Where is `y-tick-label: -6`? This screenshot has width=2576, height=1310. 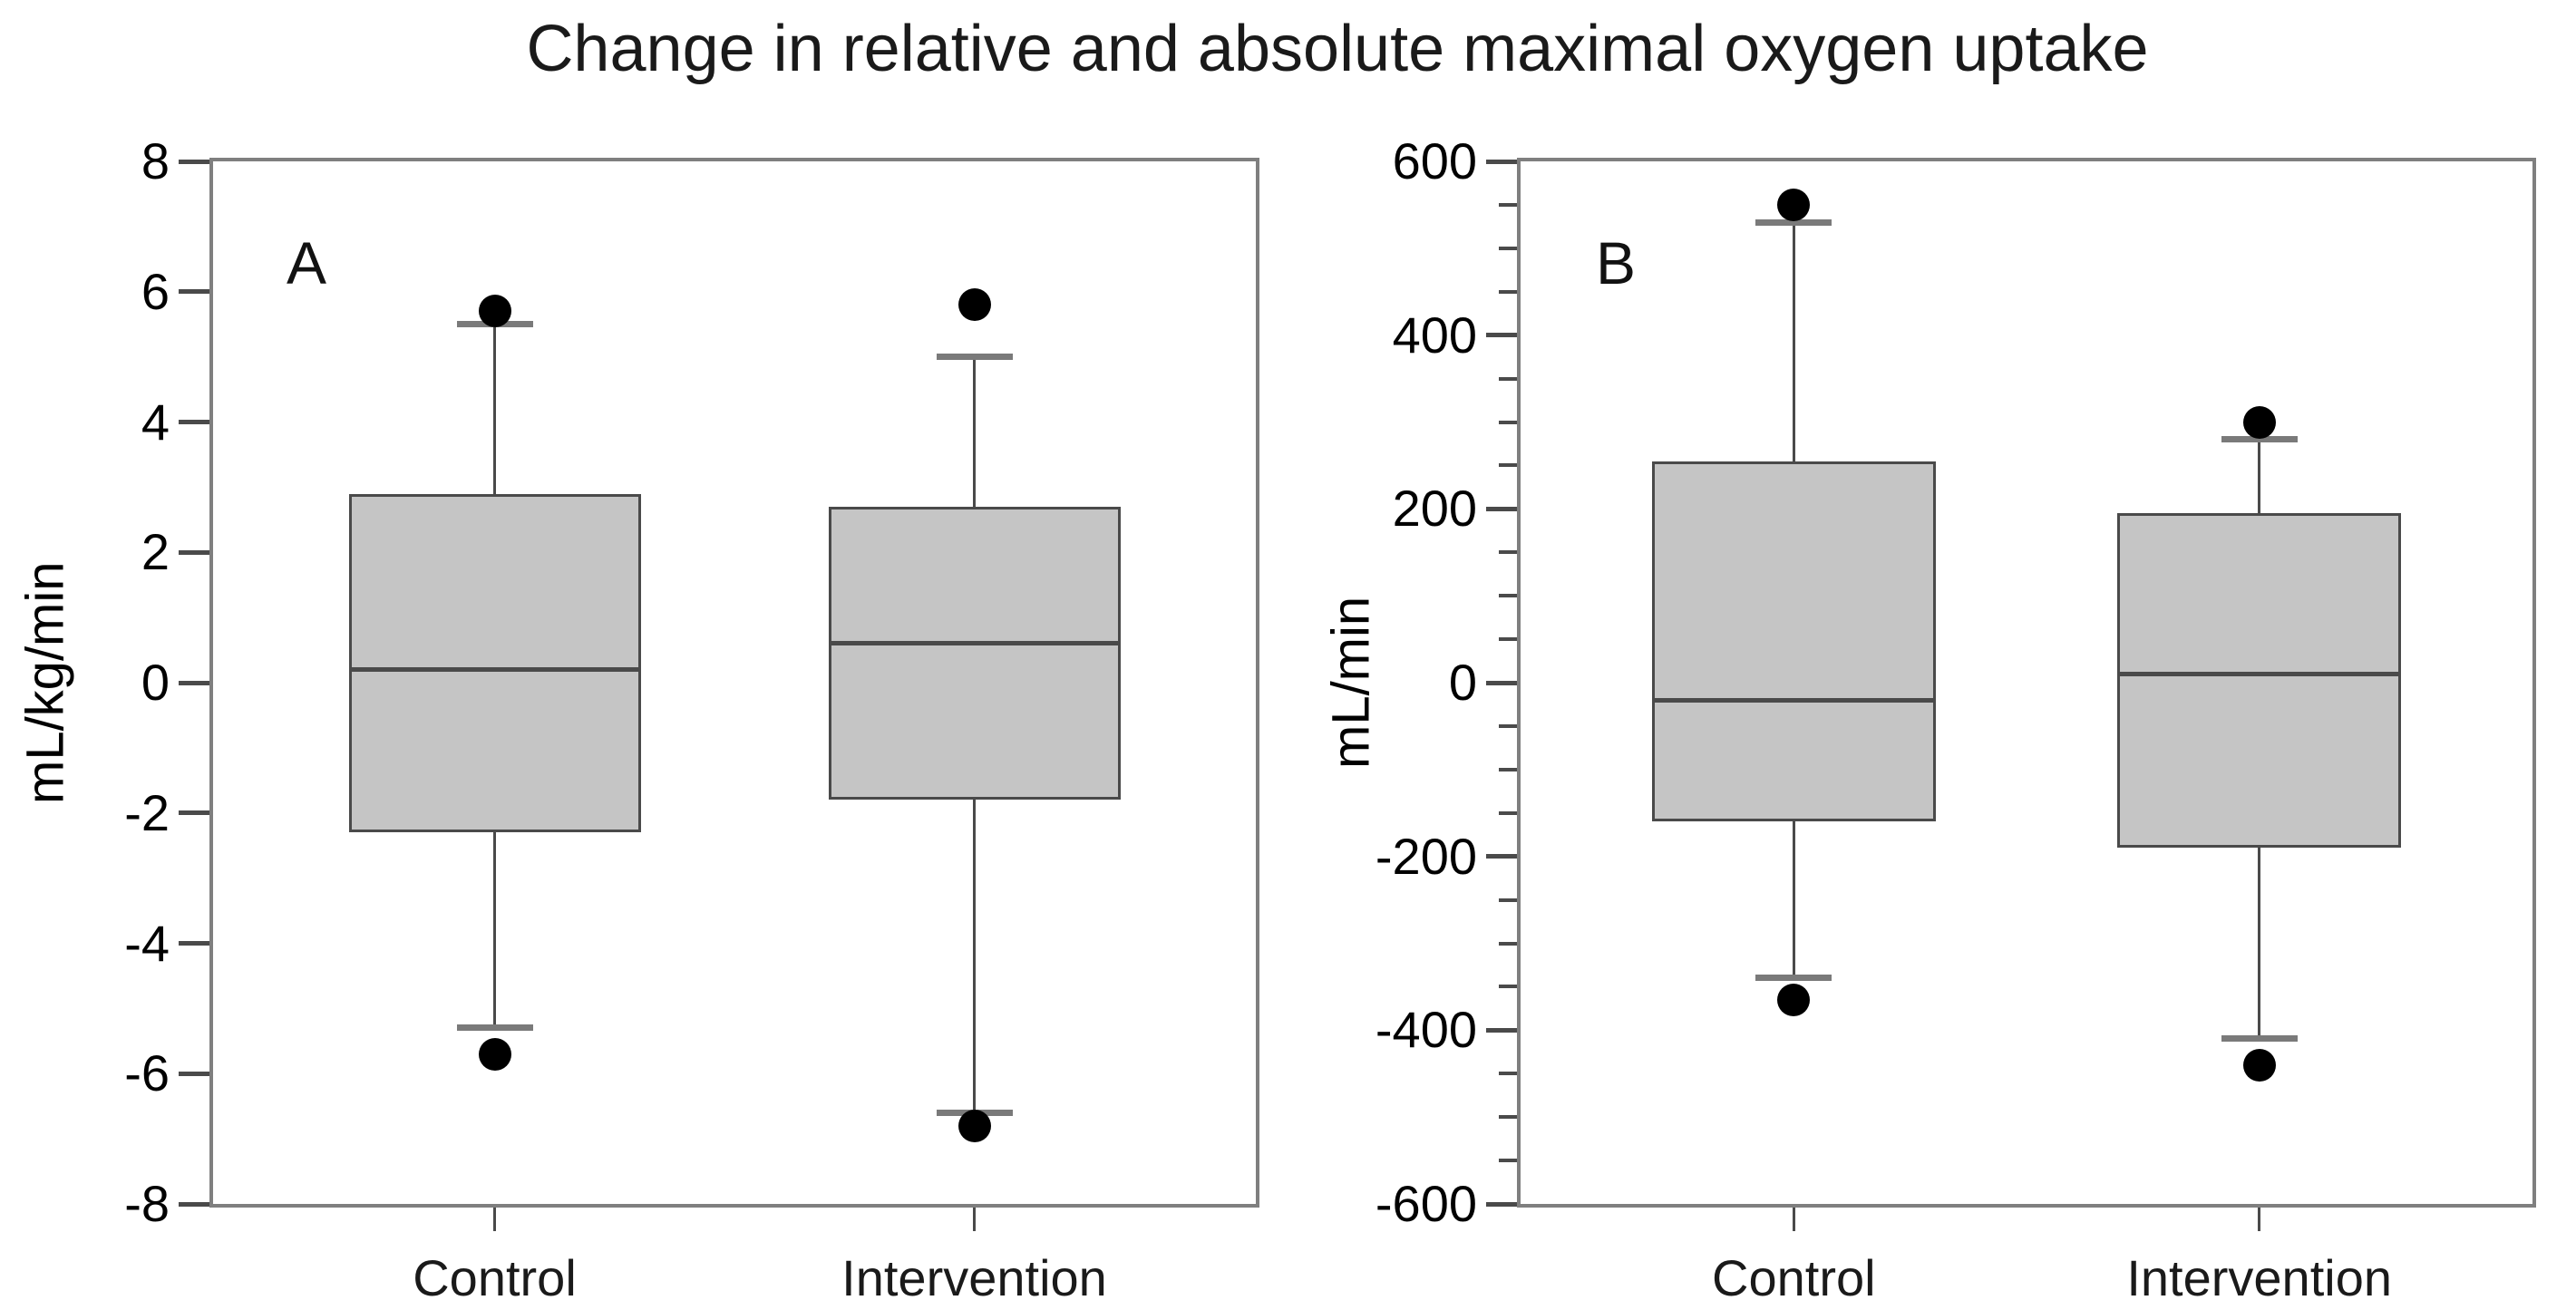 y-tick-label: -6 is located at coordinates (147, 1073).